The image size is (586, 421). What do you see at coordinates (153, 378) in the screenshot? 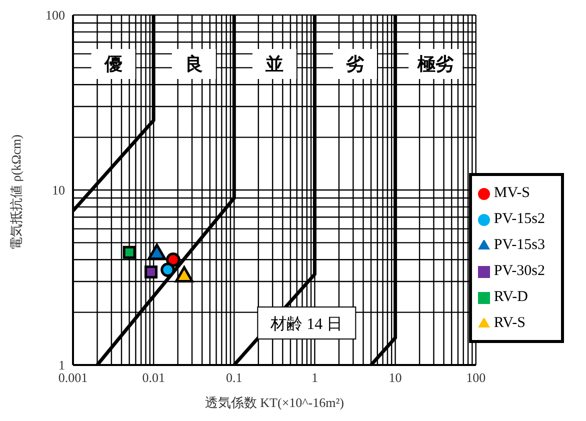
I see `x-tick-label: 0.01` at bounding box center [153, 378].